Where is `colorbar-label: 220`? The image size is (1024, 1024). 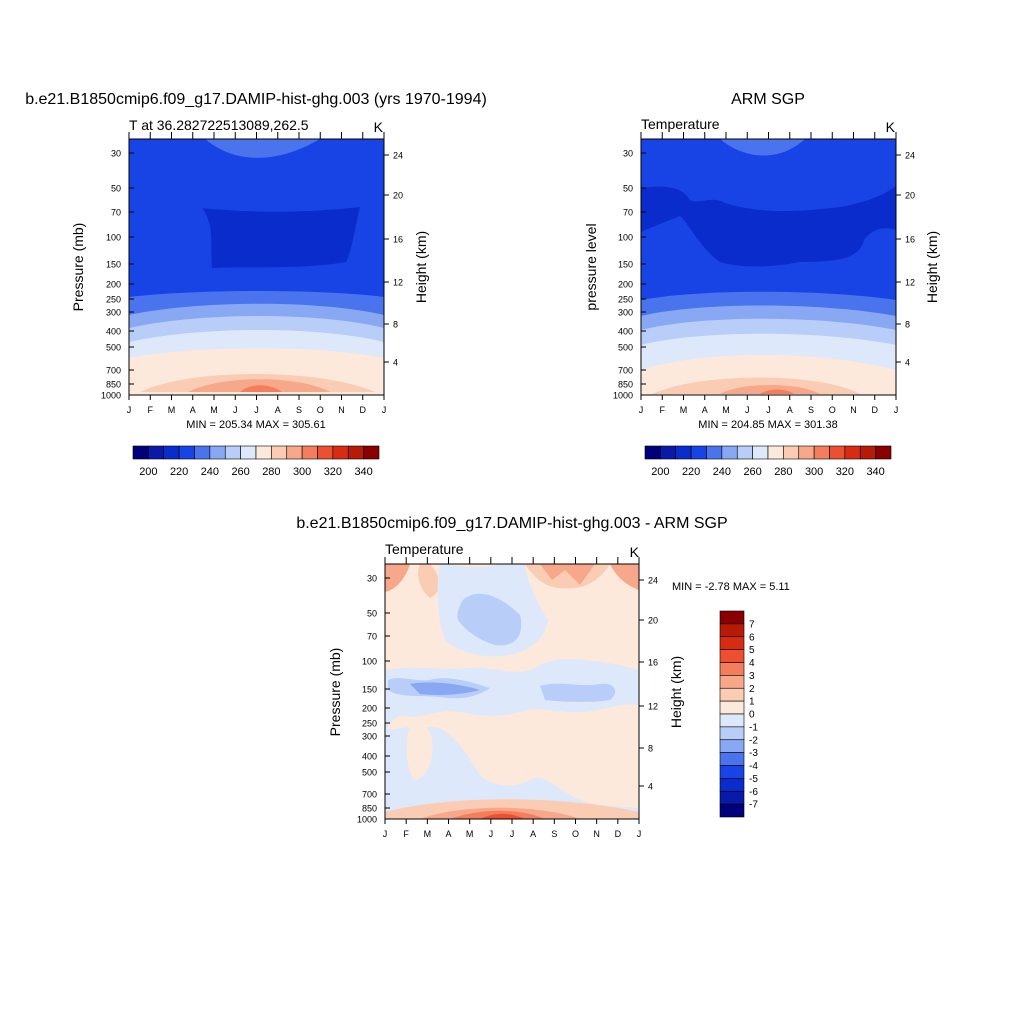
colorbar-label: 220 is located at coordinates (179, 472).